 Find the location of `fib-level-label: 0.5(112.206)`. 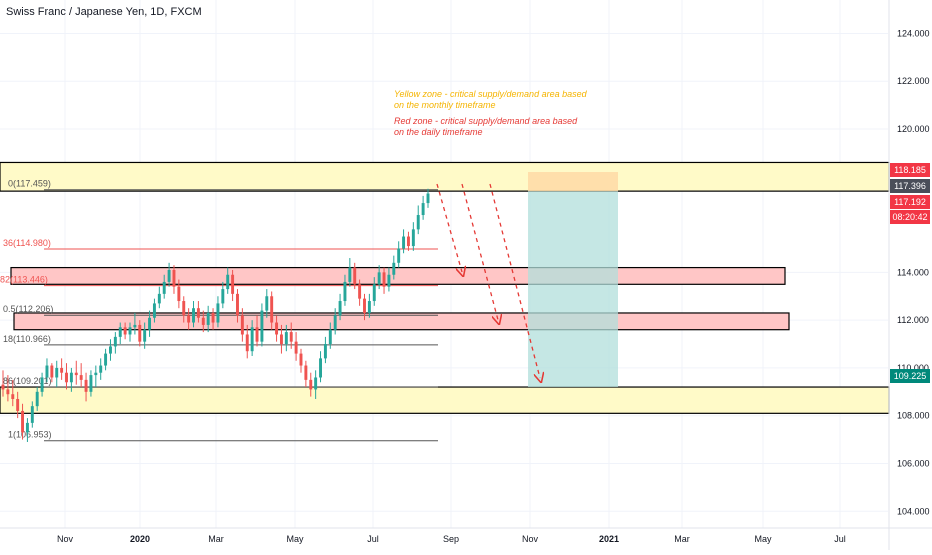

fib-level-label: 0.5(112.206) is located at coordinates (28, 309).